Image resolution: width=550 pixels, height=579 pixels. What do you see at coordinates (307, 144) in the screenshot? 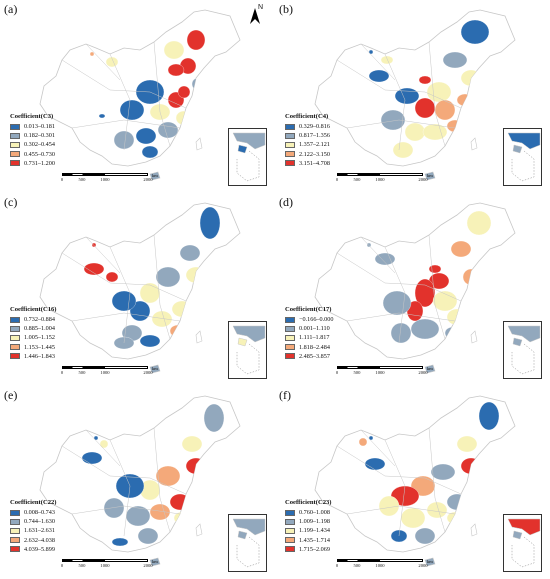
I see `legend-entry: 1.357–2.121` at bounding box center [307, 144].